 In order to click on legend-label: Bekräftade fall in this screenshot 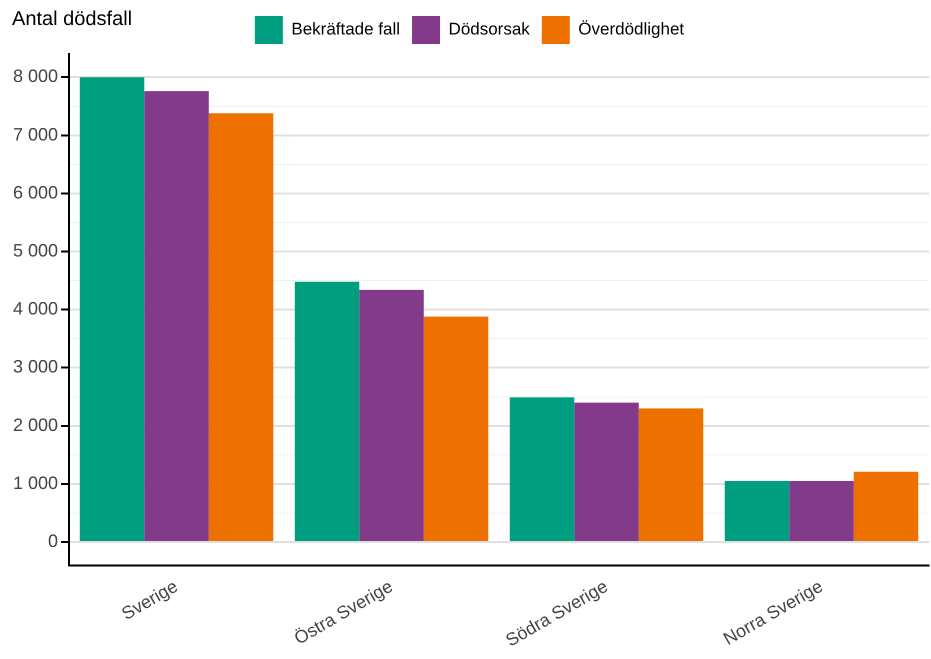, I will do `click(345, 29)`.